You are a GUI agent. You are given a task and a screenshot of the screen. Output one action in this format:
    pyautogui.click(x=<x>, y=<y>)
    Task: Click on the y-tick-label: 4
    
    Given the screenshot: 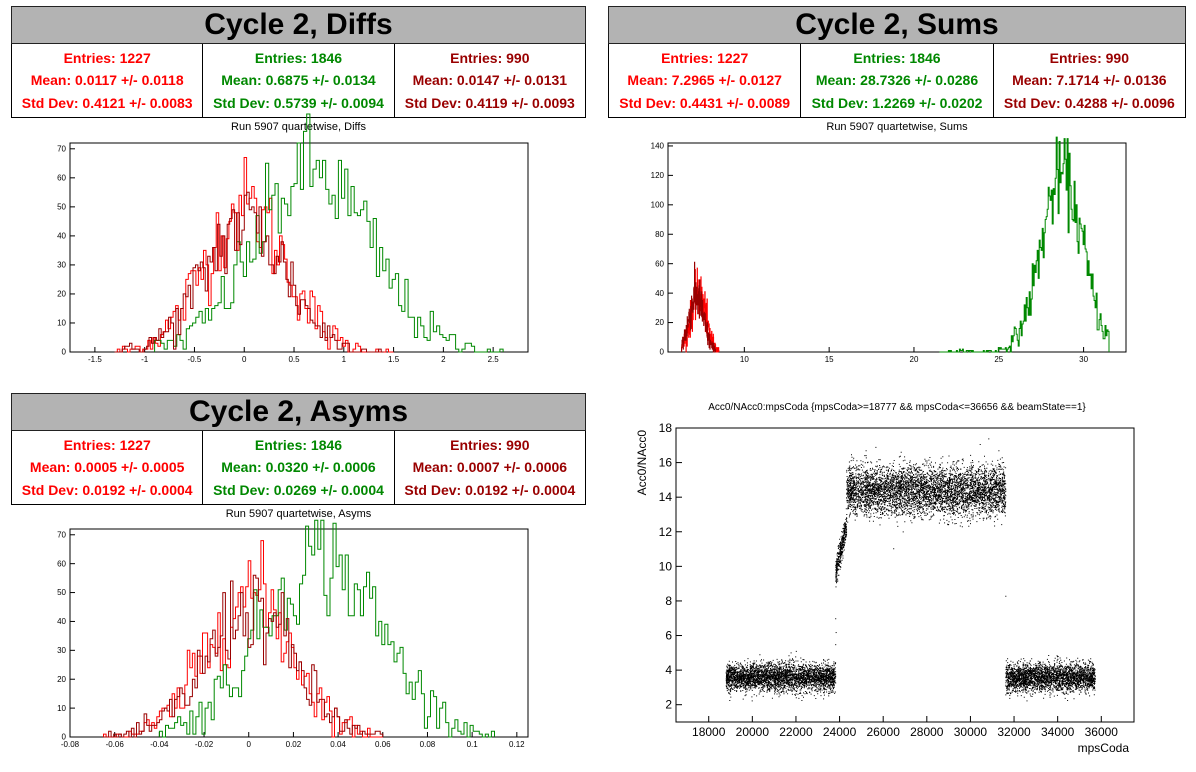 What is the action you would take?
    pyautogui.click(x=668, y=670)
    